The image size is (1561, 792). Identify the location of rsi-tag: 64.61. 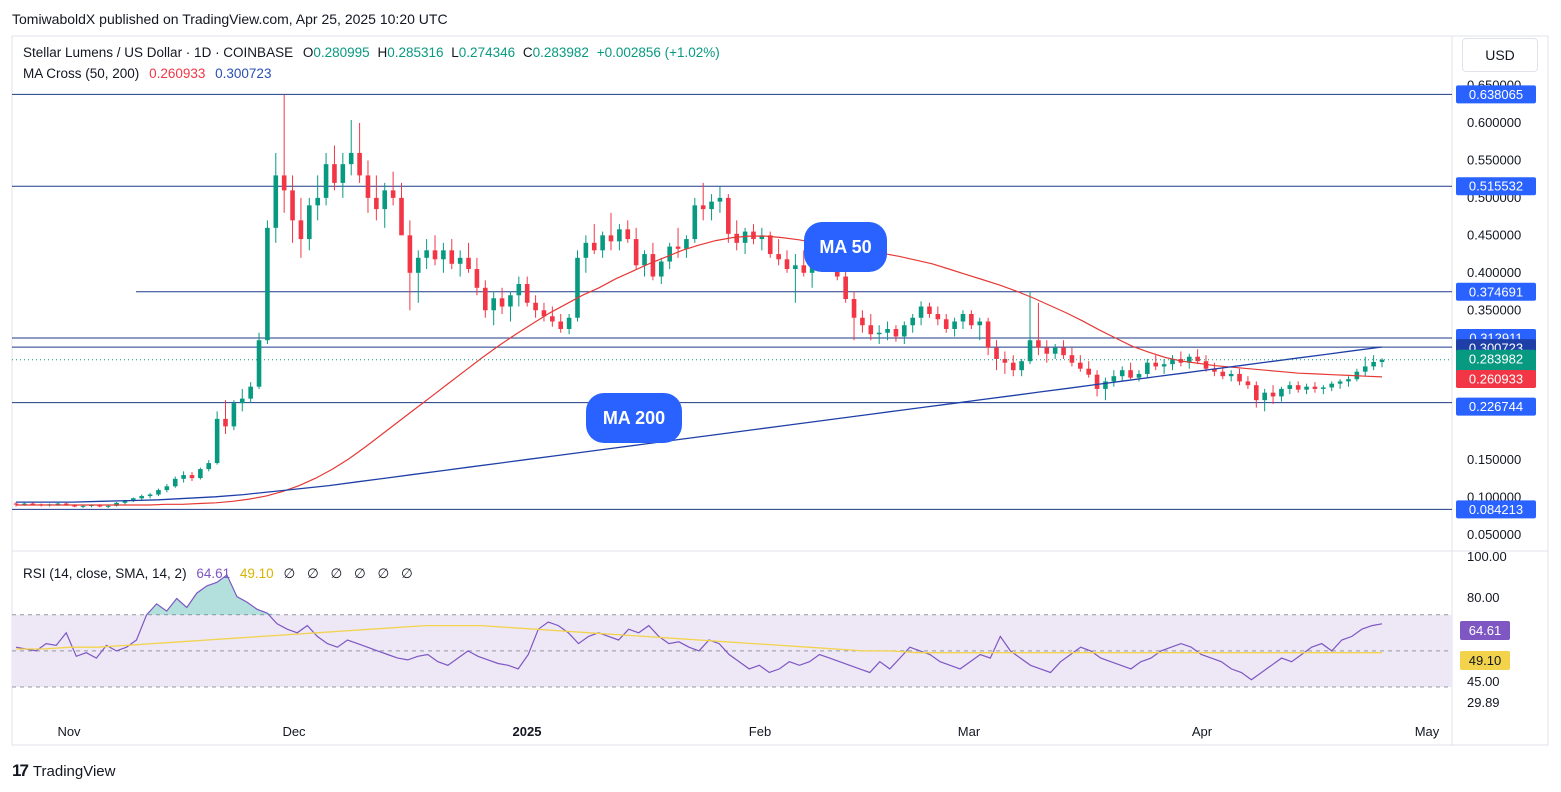
(1485, 630).